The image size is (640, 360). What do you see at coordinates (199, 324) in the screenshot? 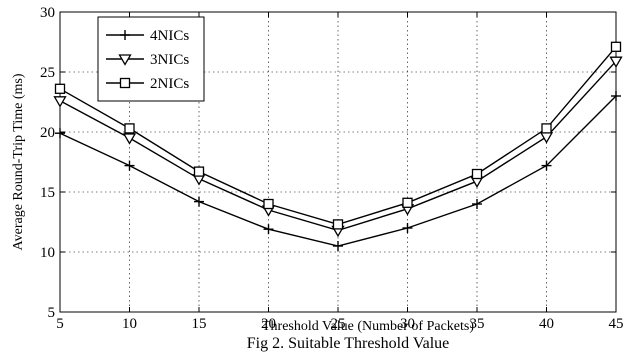
I see `x-tick-label: 15` at bounding box center [199, 324].